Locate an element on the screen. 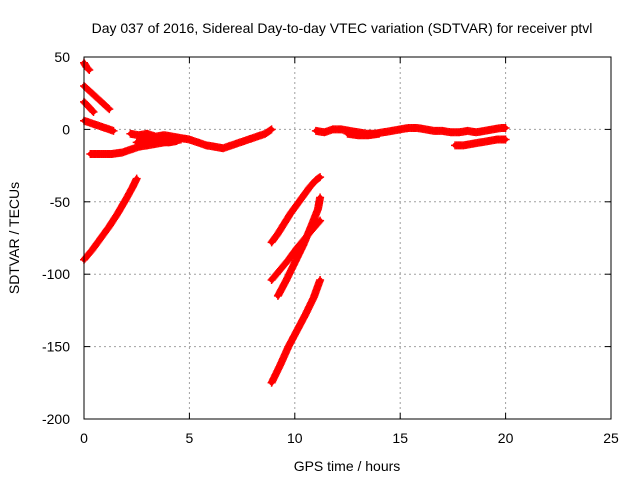  series-arc-d is located at coordinates (99, 125).